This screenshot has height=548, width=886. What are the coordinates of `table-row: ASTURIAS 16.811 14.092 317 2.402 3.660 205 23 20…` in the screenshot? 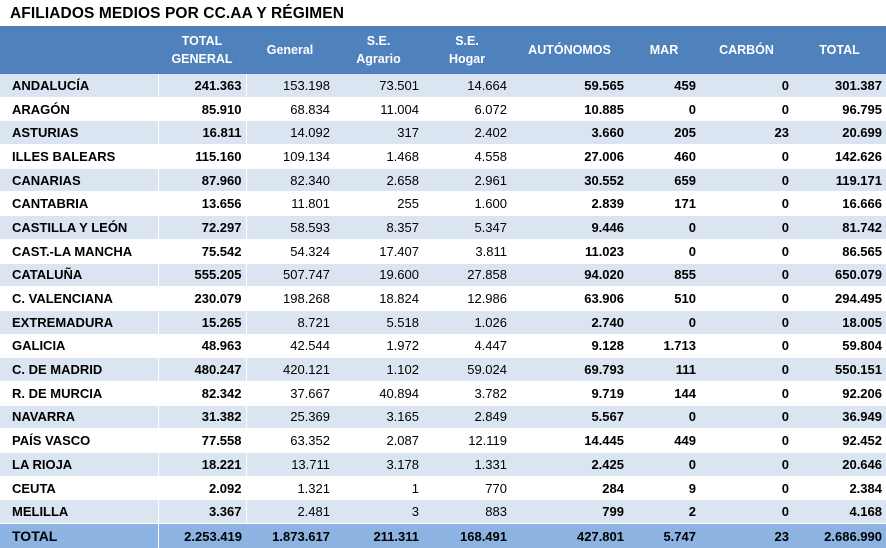 It's located at (443, 133).